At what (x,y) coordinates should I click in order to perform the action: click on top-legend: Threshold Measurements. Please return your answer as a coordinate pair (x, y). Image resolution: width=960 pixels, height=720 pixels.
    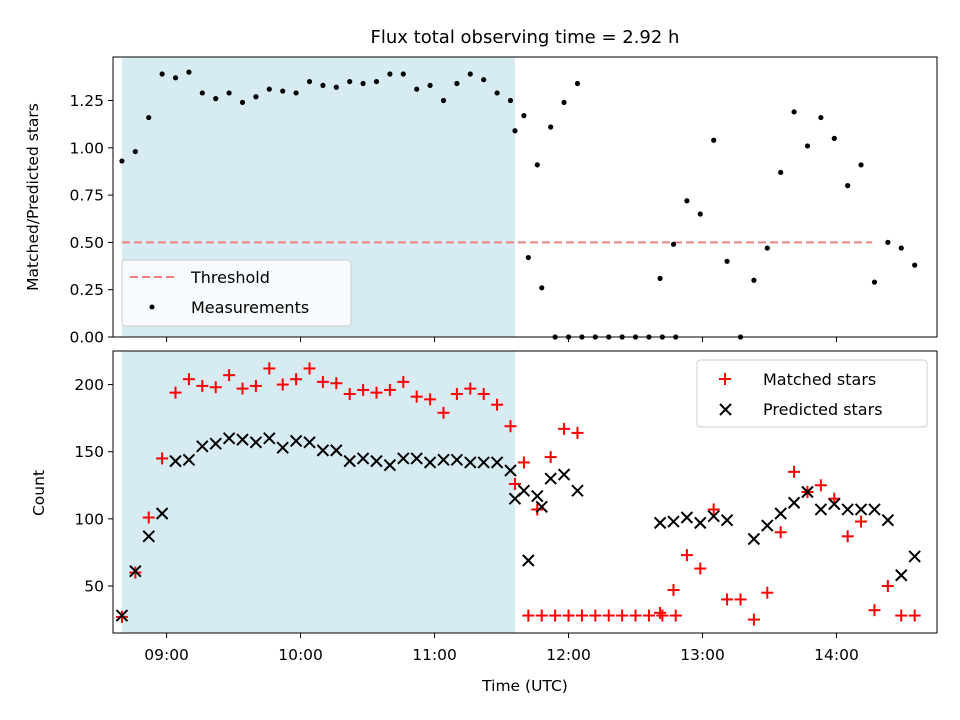
    Looking at the image, I should click on (236, 293).